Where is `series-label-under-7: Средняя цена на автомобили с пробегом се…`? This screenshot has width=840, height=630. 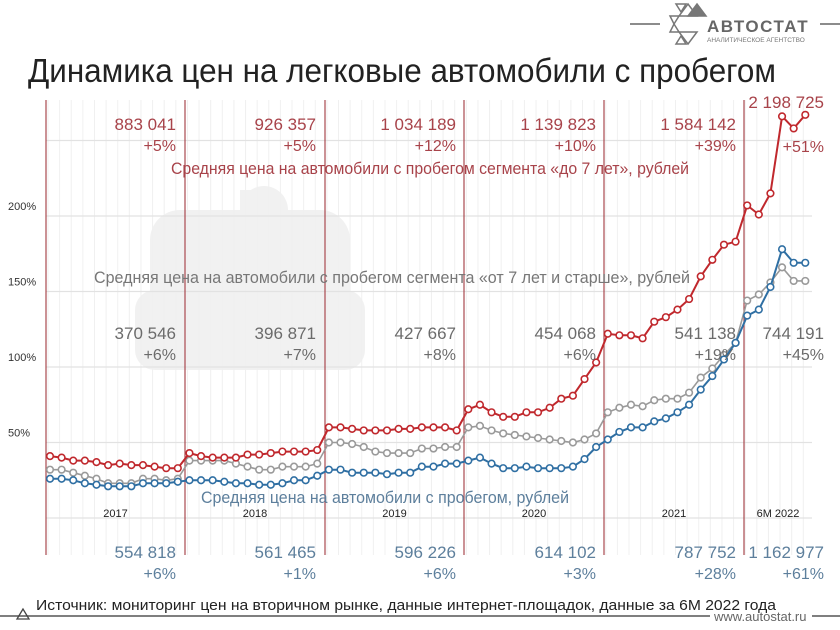 series-label-under-7: Средняя цена на автомобили с пробегом се… is located at coordinates (430, 168).